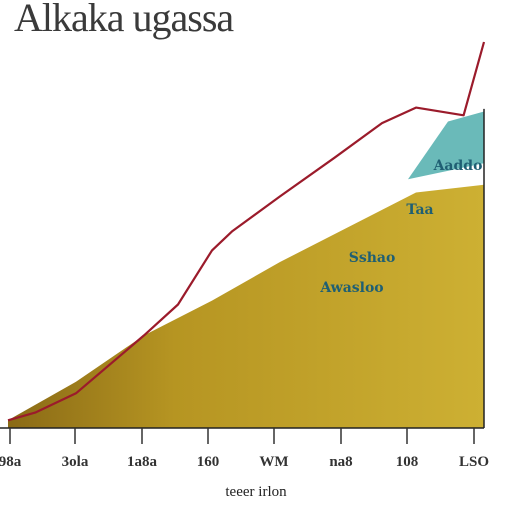  I want to click on annotation-1: Taa, so click(419, 210).